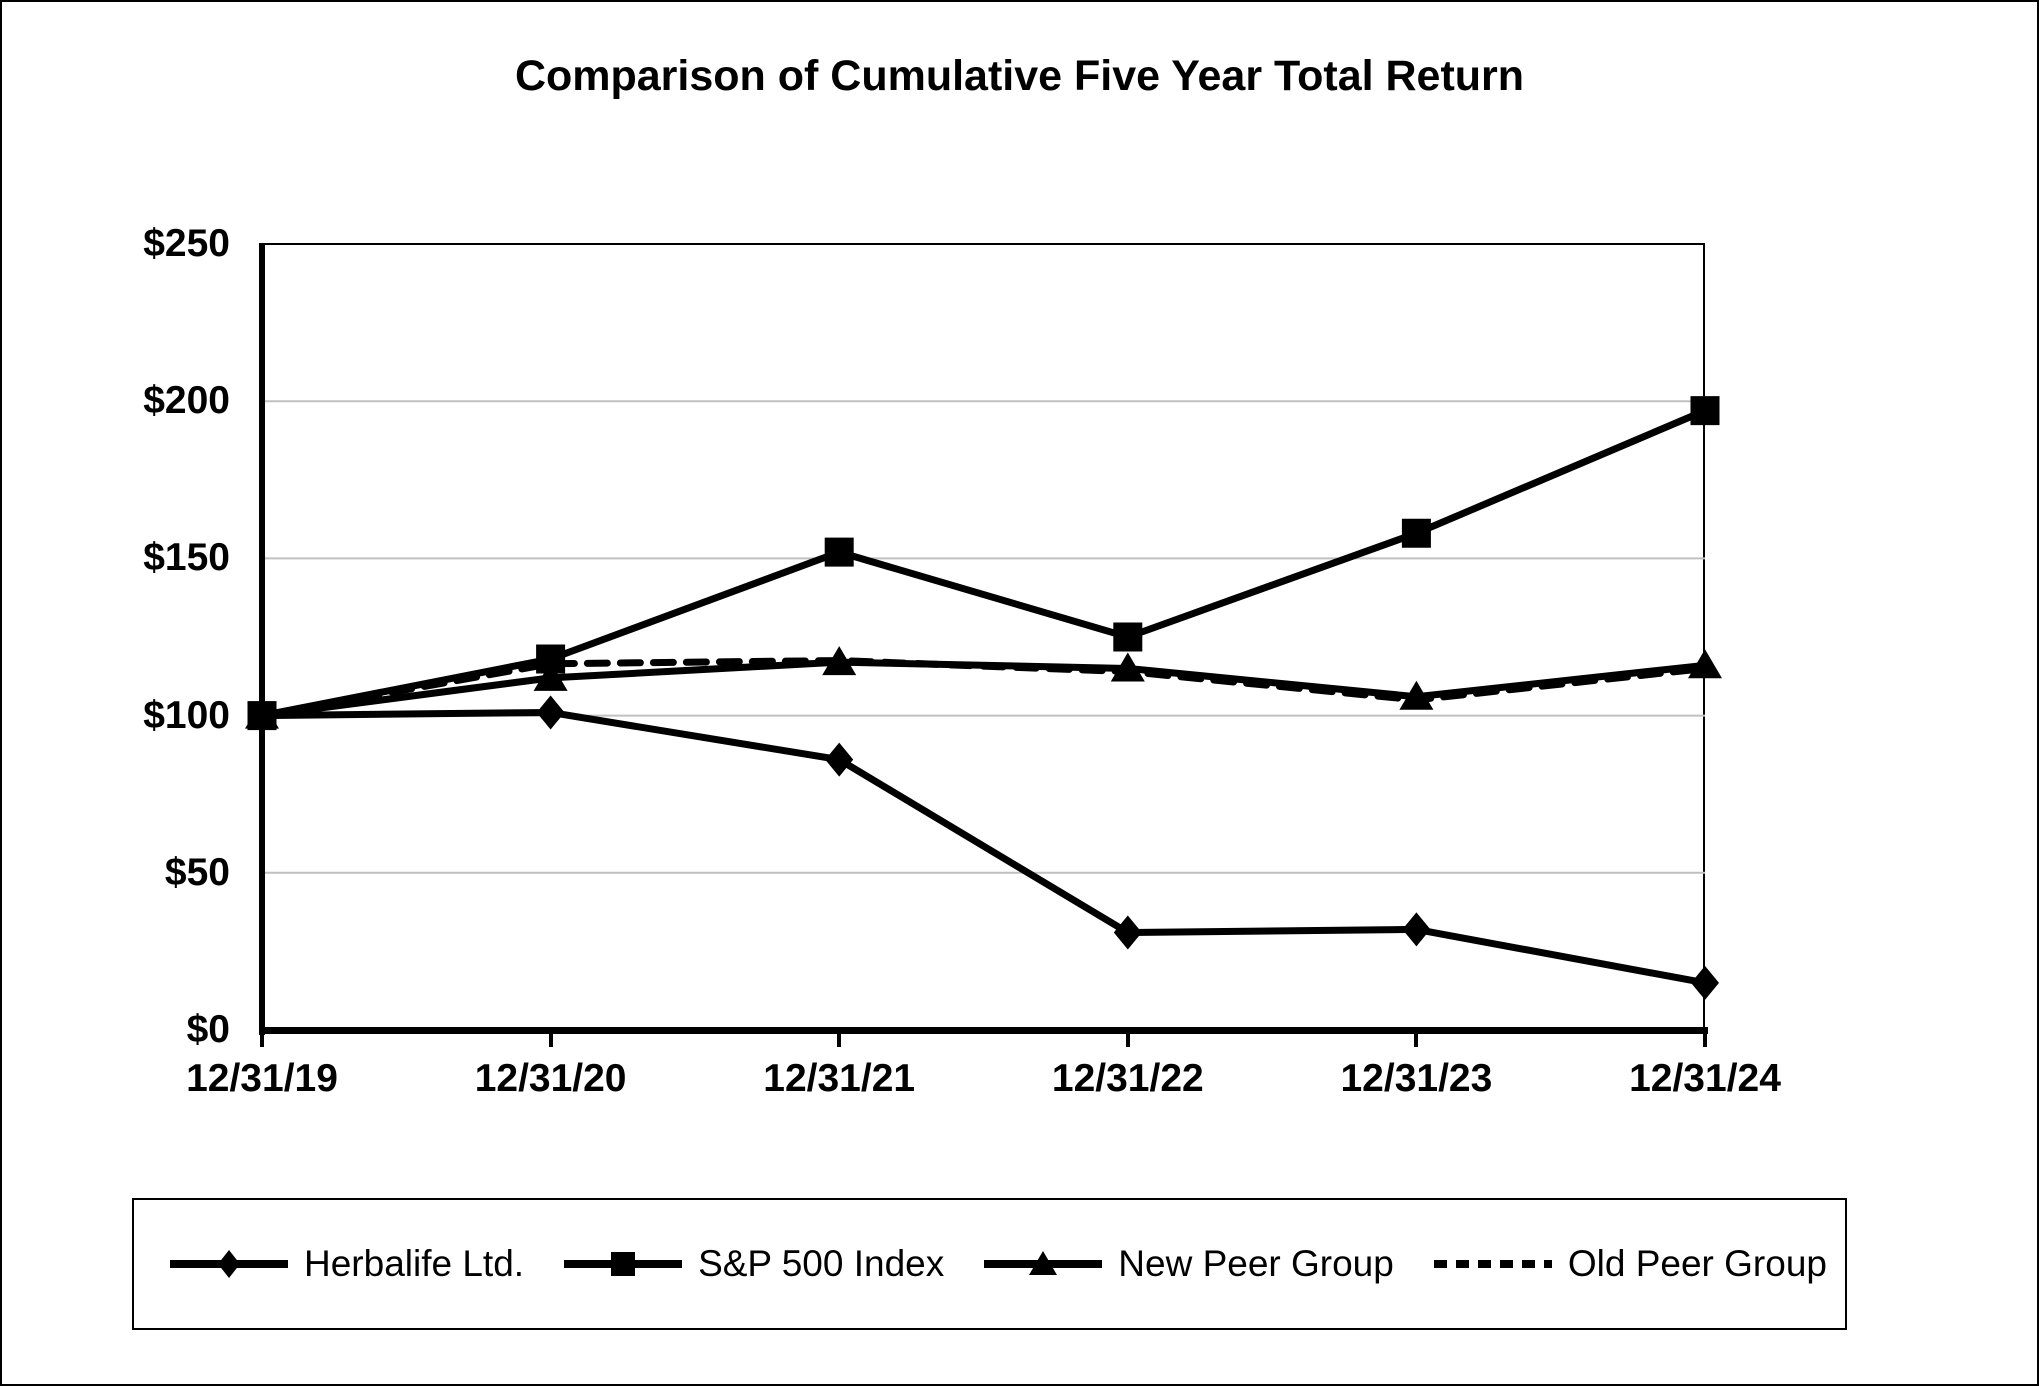 This screenshot has height=1386, width=2039. I want to click on legend-item: New Peer Group, so click(1188, 1264).